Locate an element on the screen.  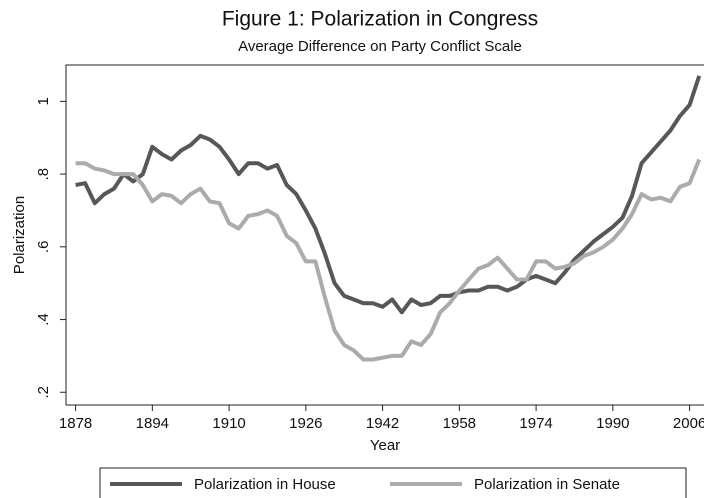
x-tick-label: 1878 is located at coordinates (75, 423).